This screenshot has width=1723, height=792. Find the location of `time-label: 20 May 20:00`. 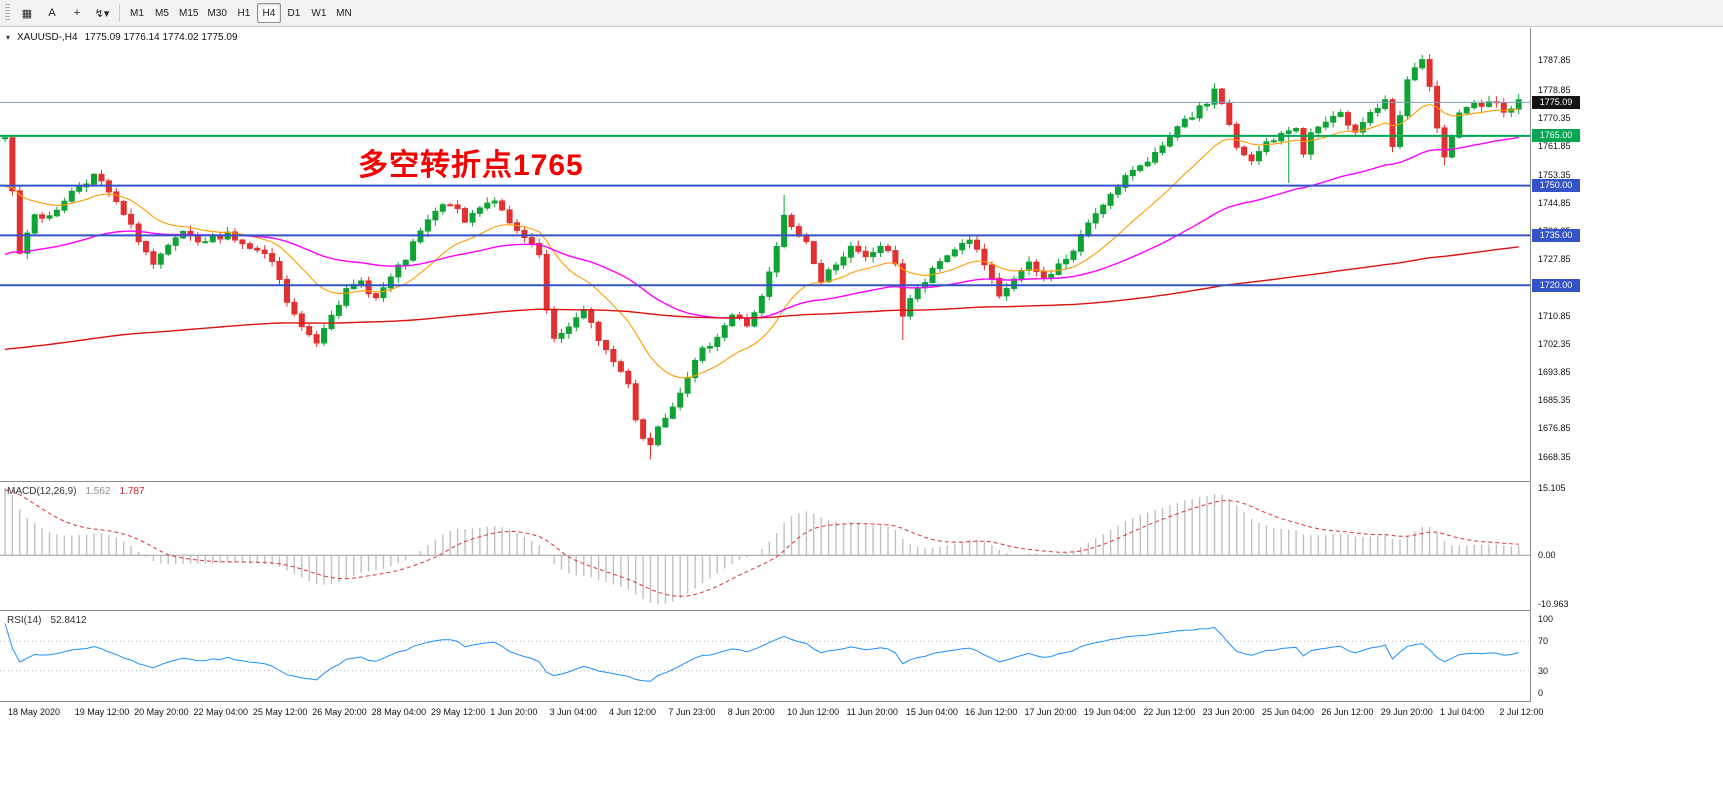

time-label: 20 May 20:00 is located at coordinates (161, 712).